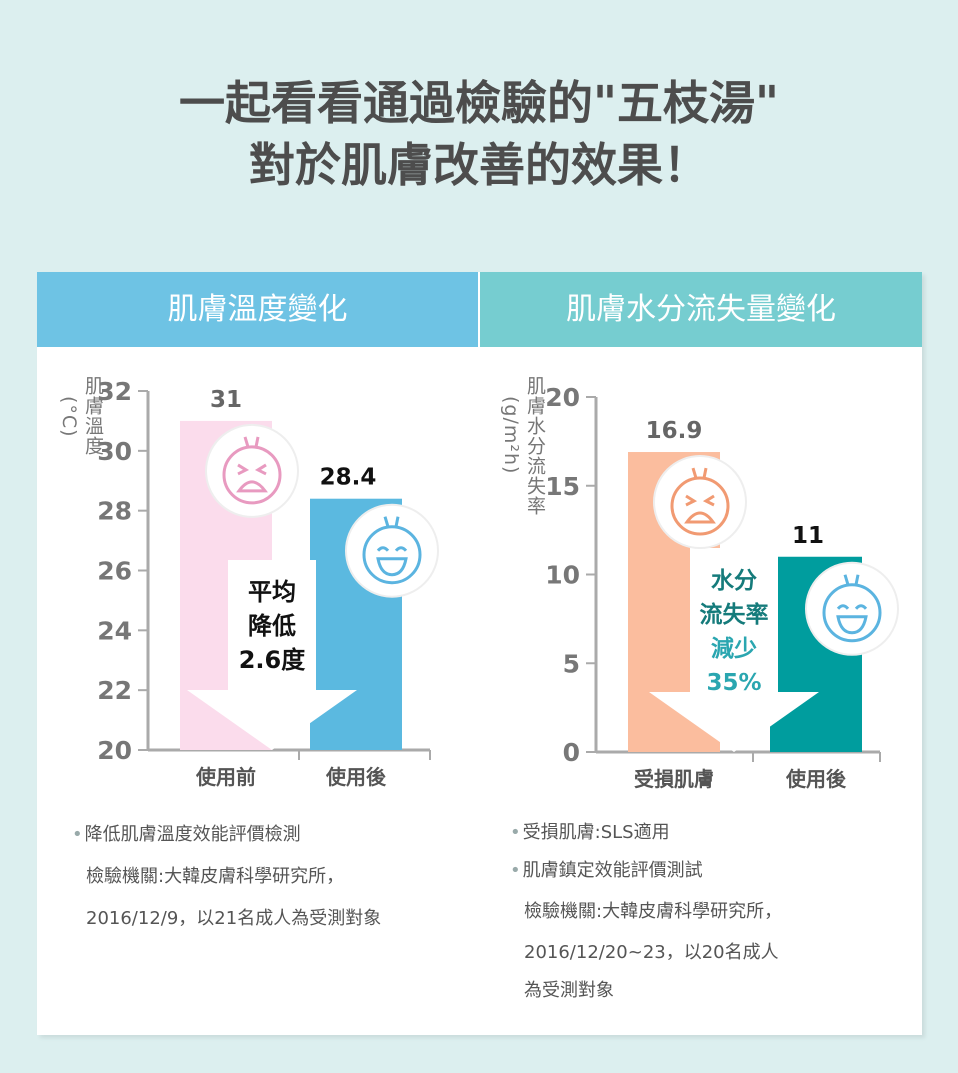  Describe the element at coordinates (114, 630) in the screenshot. I see `y-tick-label: 24` at that location.